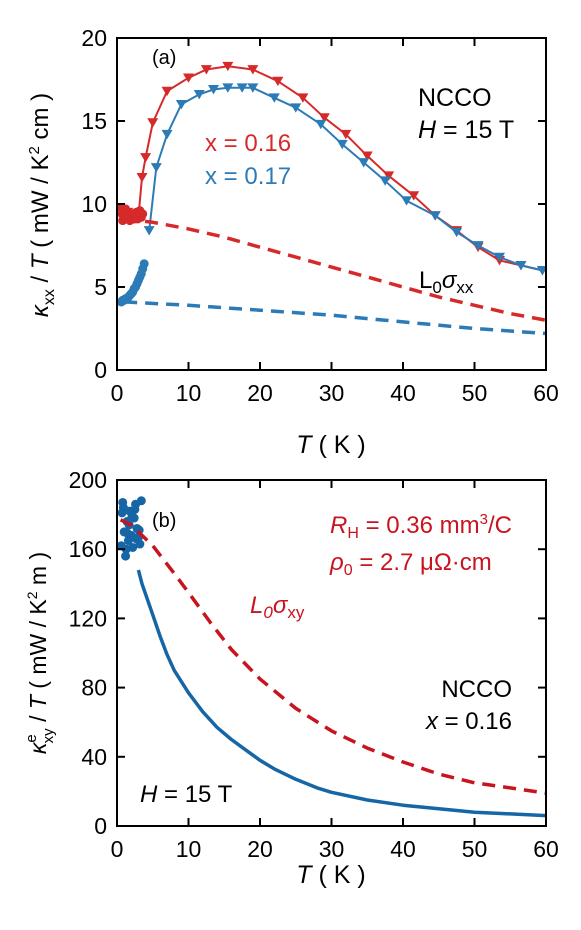 This screenshot has width=581, height=930. Describe the element at coordinates (330, 875) in the screenshot. I see `panel-b-x-axis-label: T ( K )` at that location.